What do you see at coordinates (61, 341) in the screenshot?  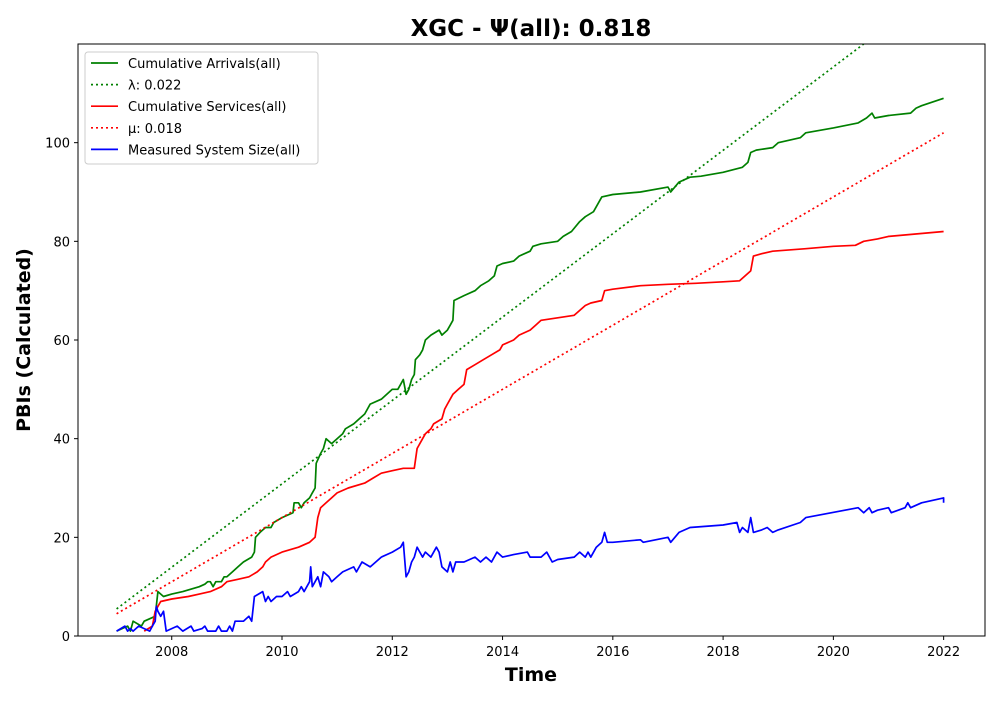 I see `y-tick-label: 60` at bounding box center [61, 341].